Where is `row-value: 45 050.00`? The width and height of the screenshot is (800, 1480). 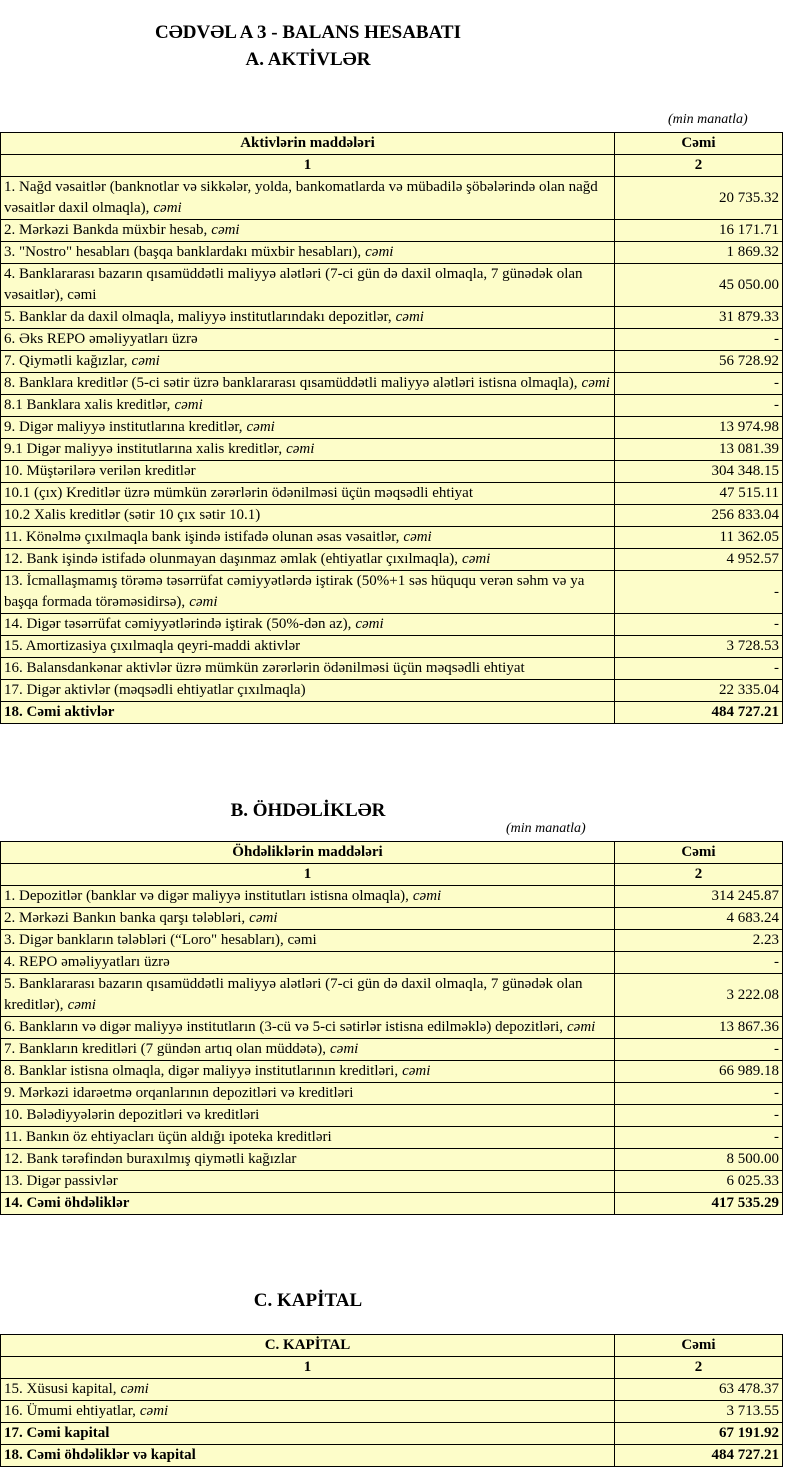
row-value: 45 050.00 is located at coordinates (698, 285).